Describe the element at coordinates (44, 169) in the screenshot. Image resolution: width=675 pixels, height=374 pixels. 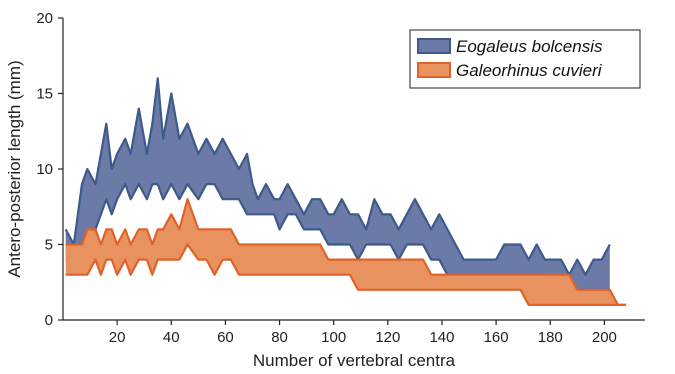
I see `y-tick-label: 10` at that location.